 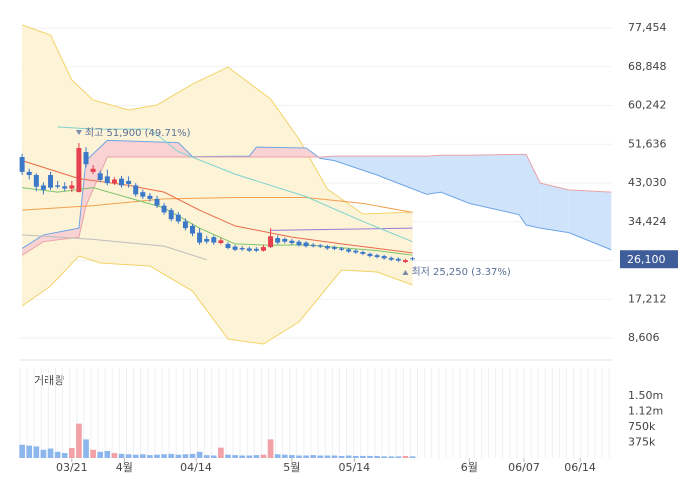 What do you see at coordinates (124, 467) in the screenshot?
I see `x-tick-label: 4월` at bounding box center [124, 467].